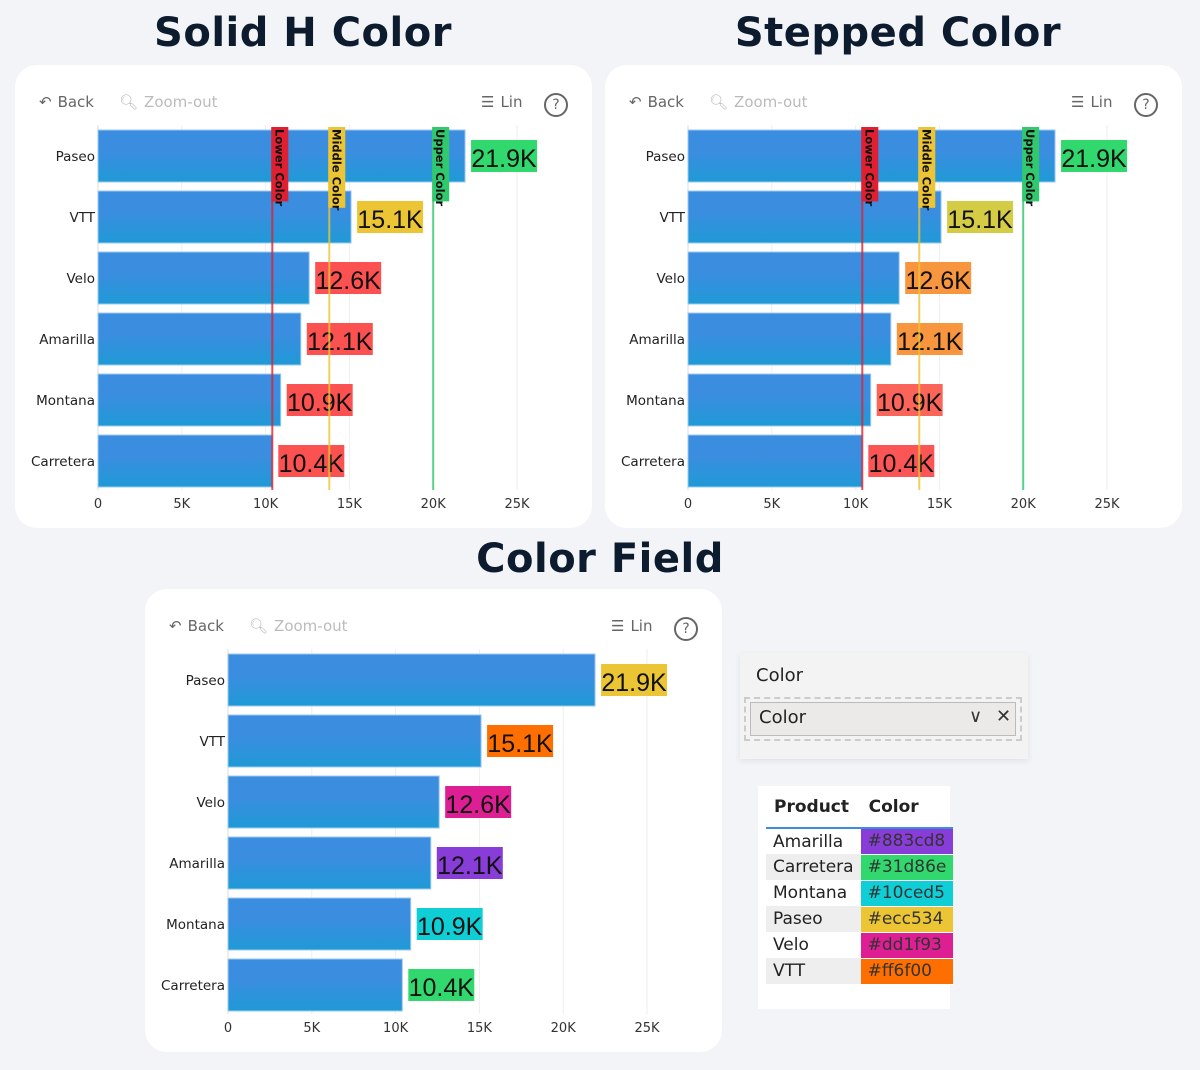 The width and height of the screenshot is (1200, 1070). I want to click on table-row: Carretera #31d86e, so click(860, 867).